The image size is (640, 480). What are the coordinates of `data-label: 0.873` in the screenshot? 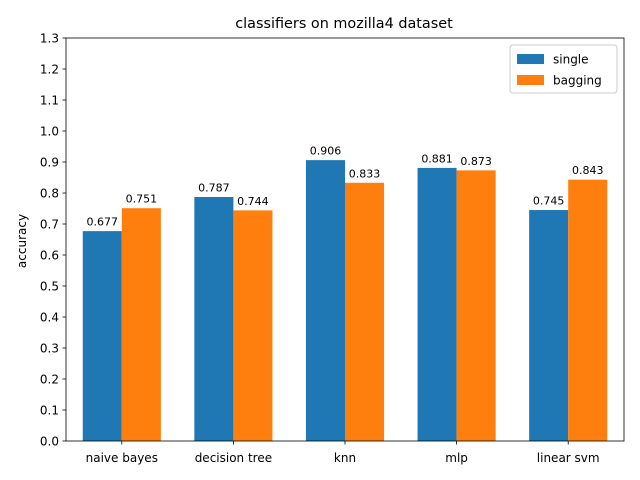 It's located at (476, 161).